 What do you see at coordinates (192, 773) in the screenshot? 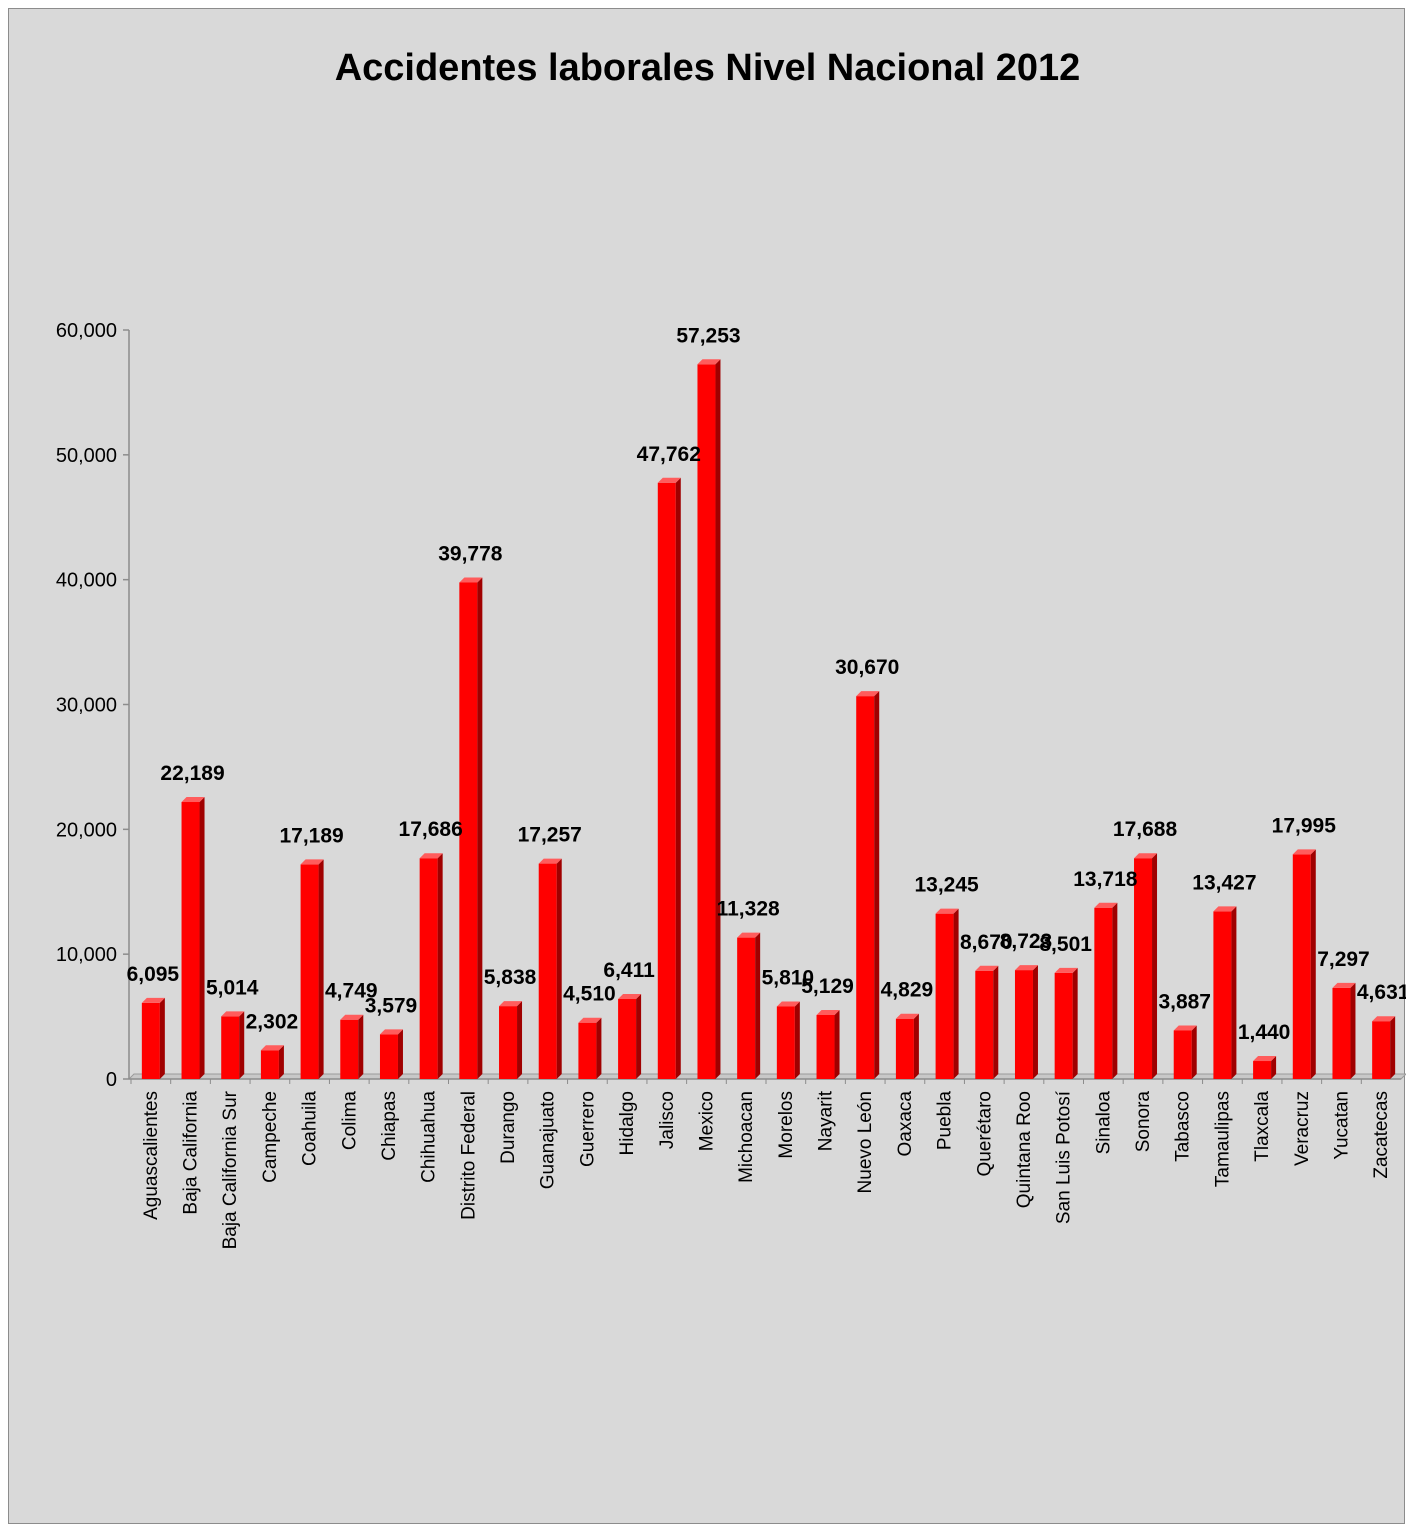
I see `data-label: 22,189` at bounding box center [192, 773].